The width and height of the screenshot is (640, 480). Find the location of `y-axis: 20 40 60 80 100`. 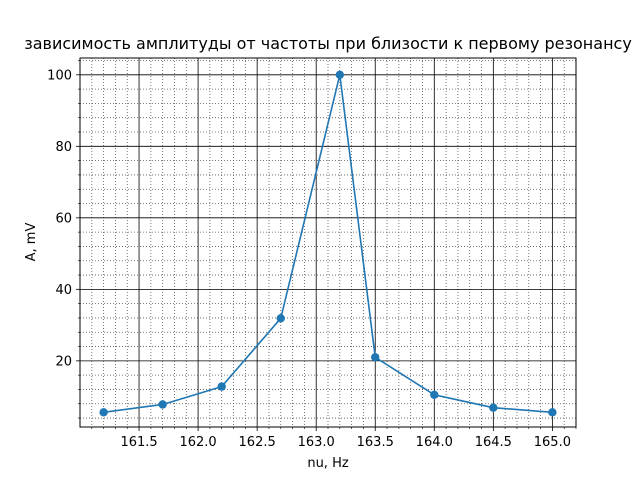

y-axis: 20 40 60 80 100 is located at coordinates (63, 239).